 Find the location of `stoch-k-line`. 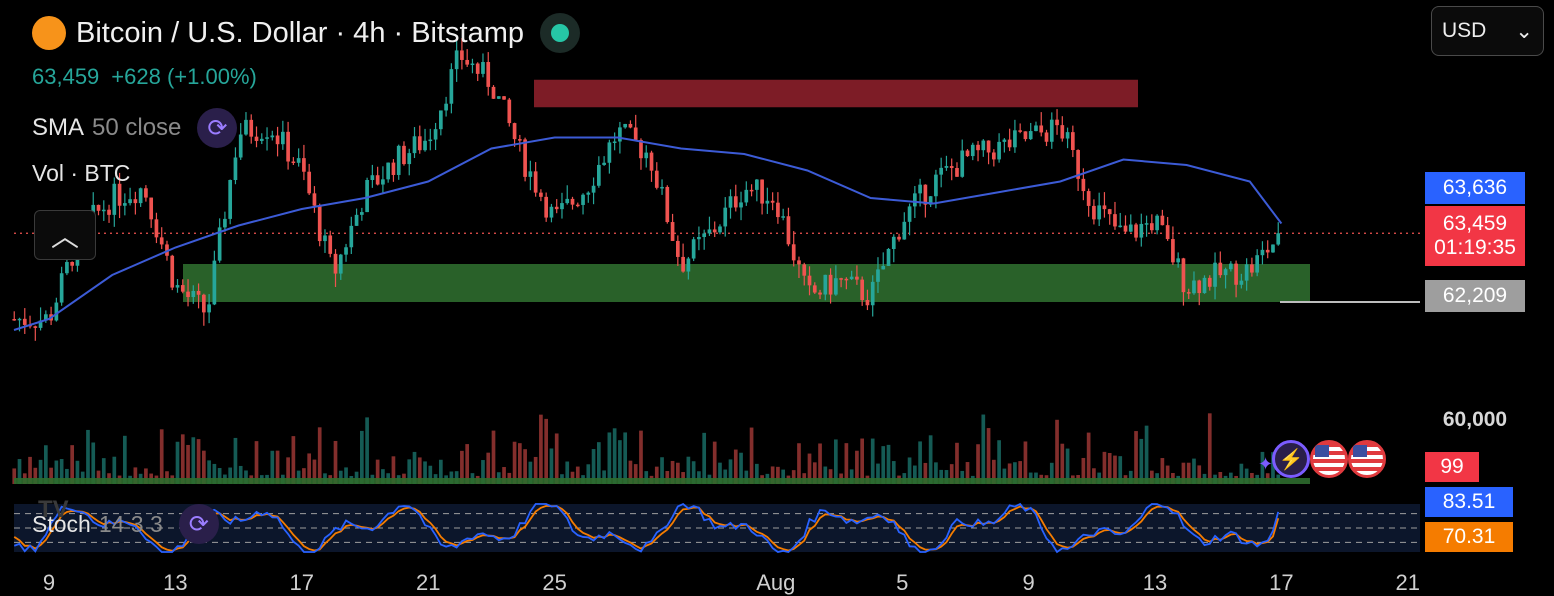

stoch-k-line is located at coordinates (646, 528).